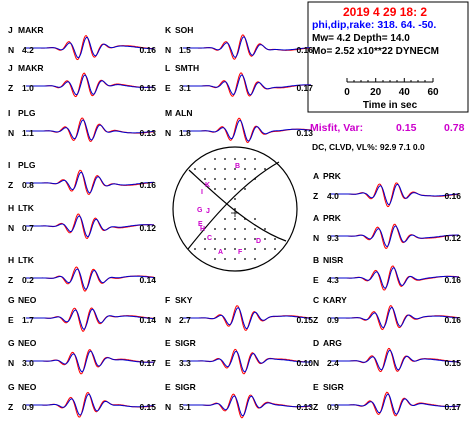 Image resolution: width=469 pixels, height=427 pixels. I want to click on beachball-station-letter: F, so click(240, 252).